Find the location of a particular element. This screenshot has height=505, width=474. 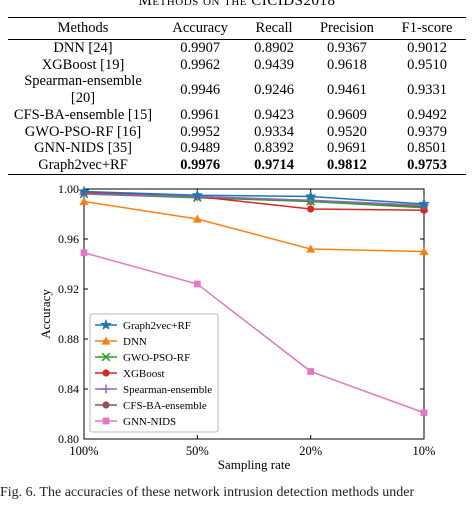

cell-method: CFS-BA-ensemble [15] is located at coordinates (83, 114).